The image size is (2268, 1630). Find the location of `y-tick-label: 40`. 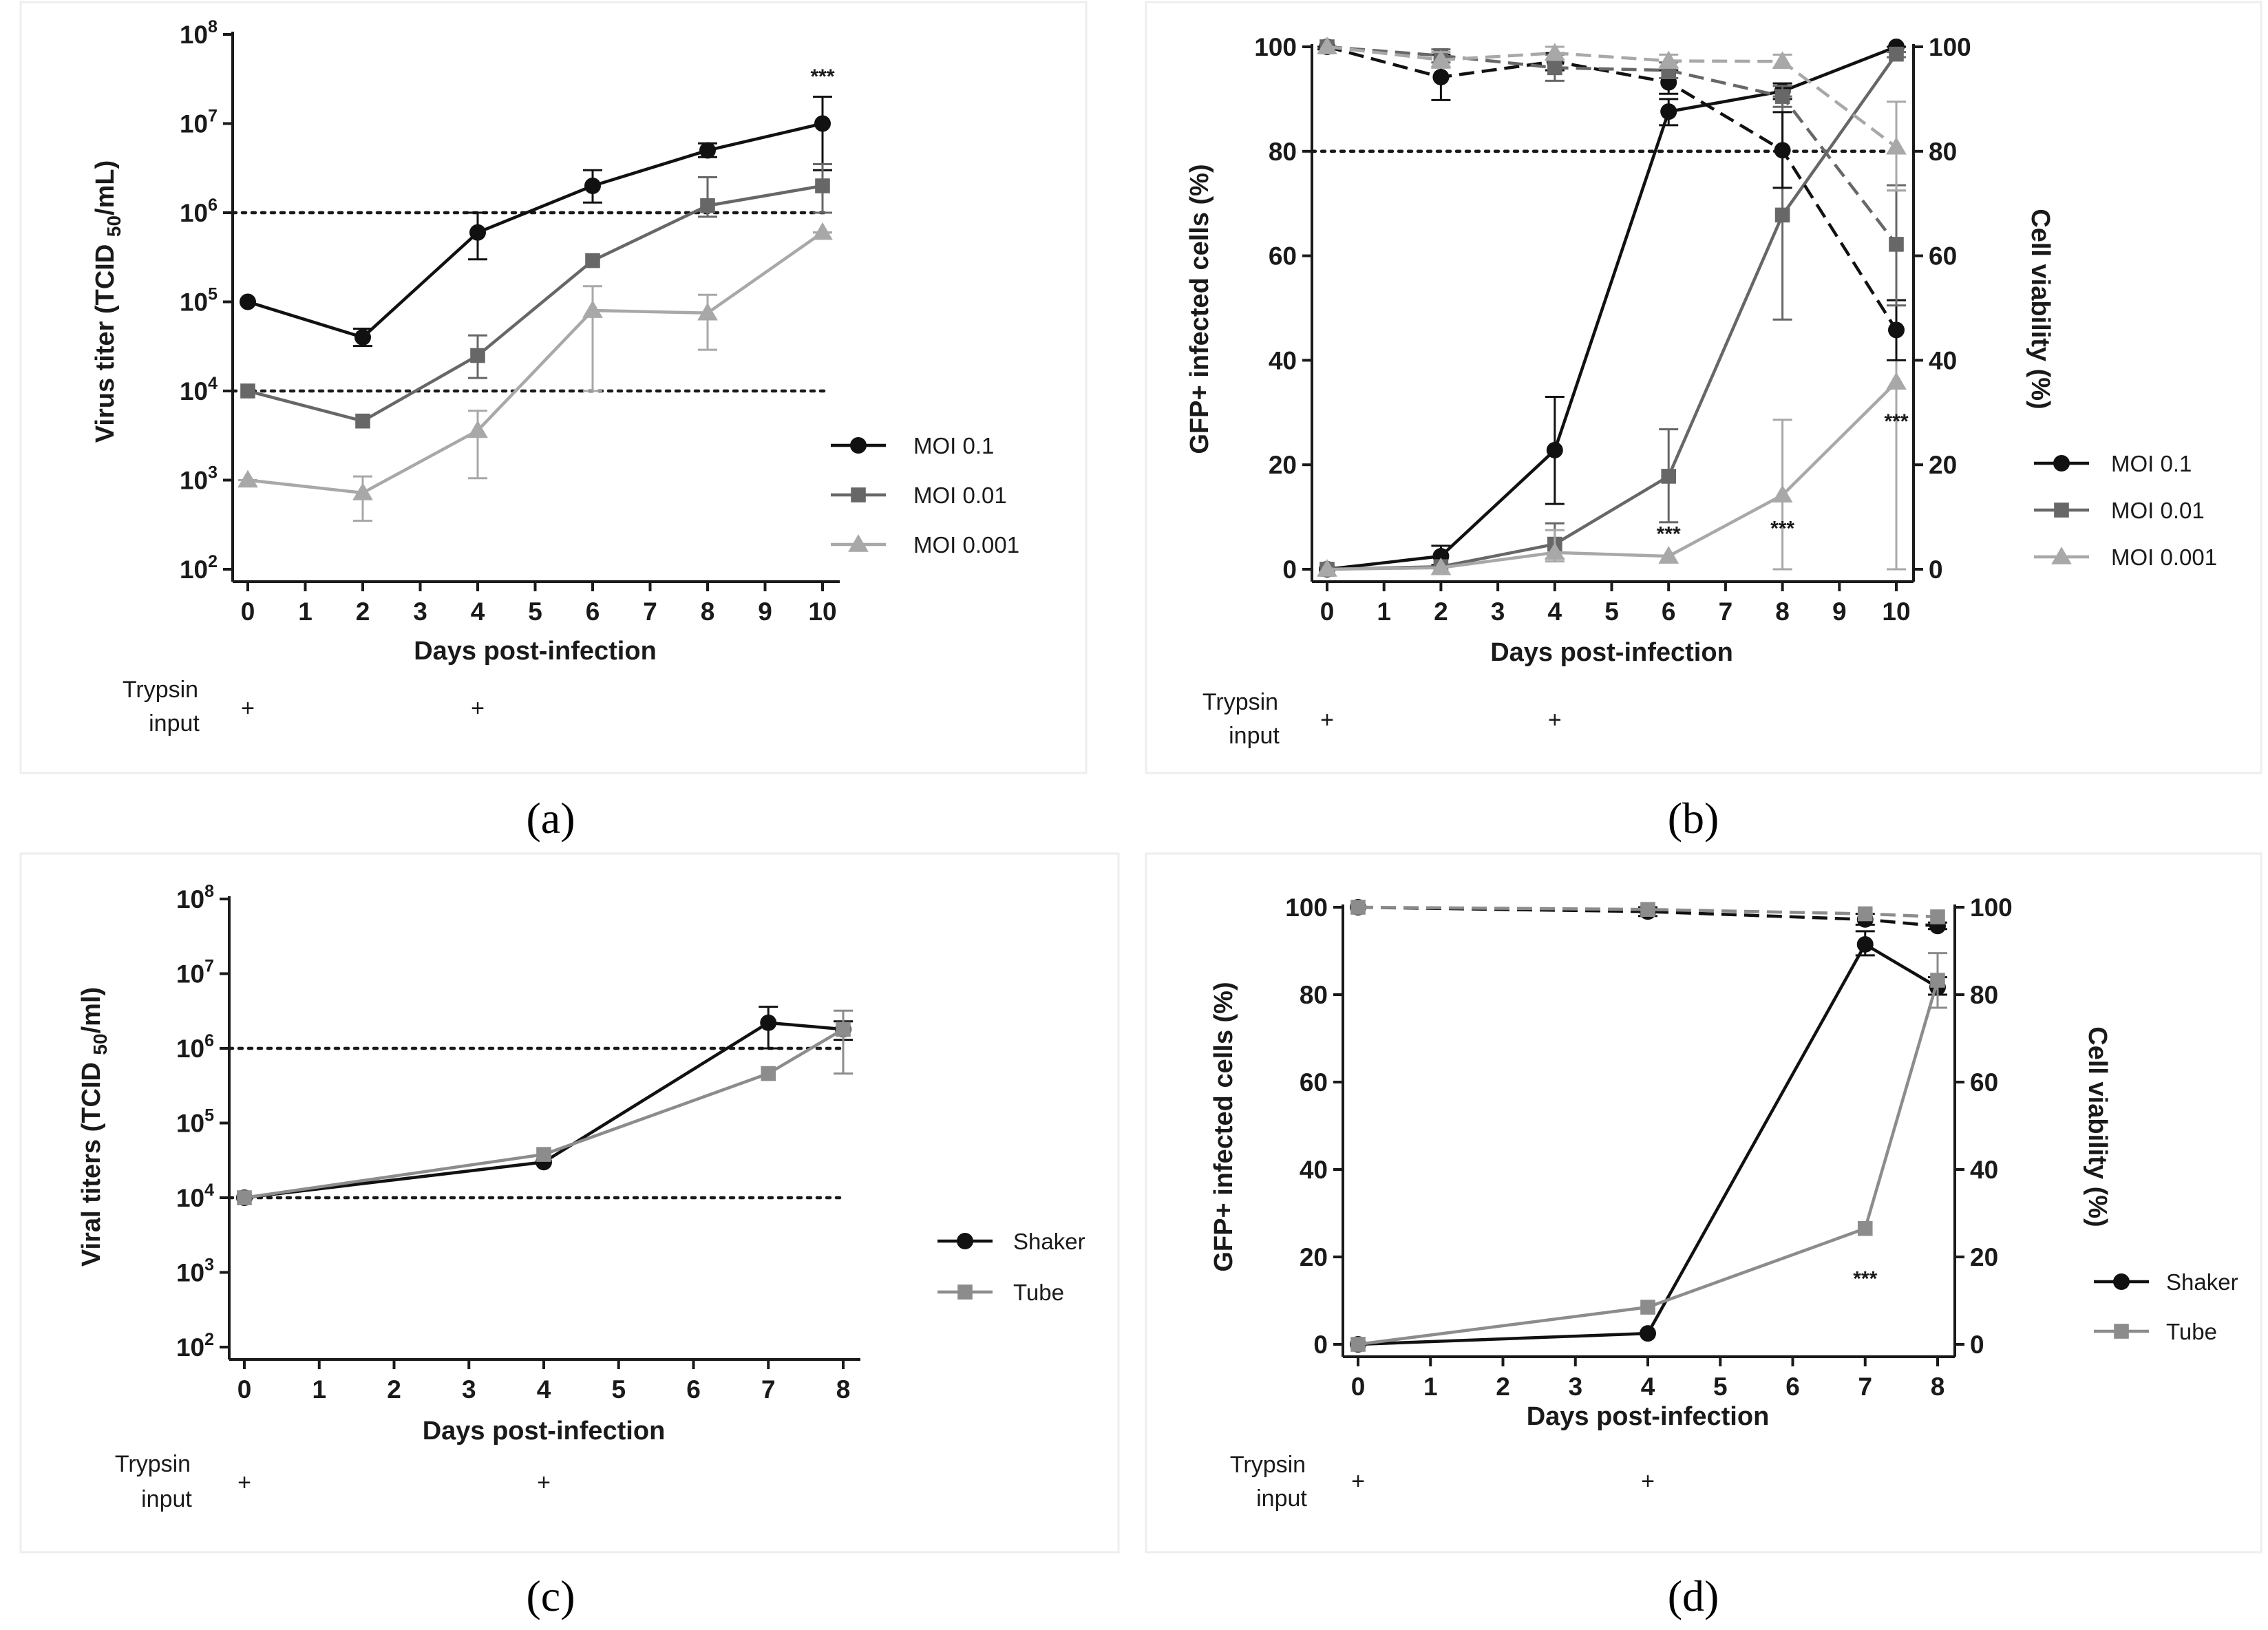

y-tick-label: 40 is located at coordinates (1314, 1170).